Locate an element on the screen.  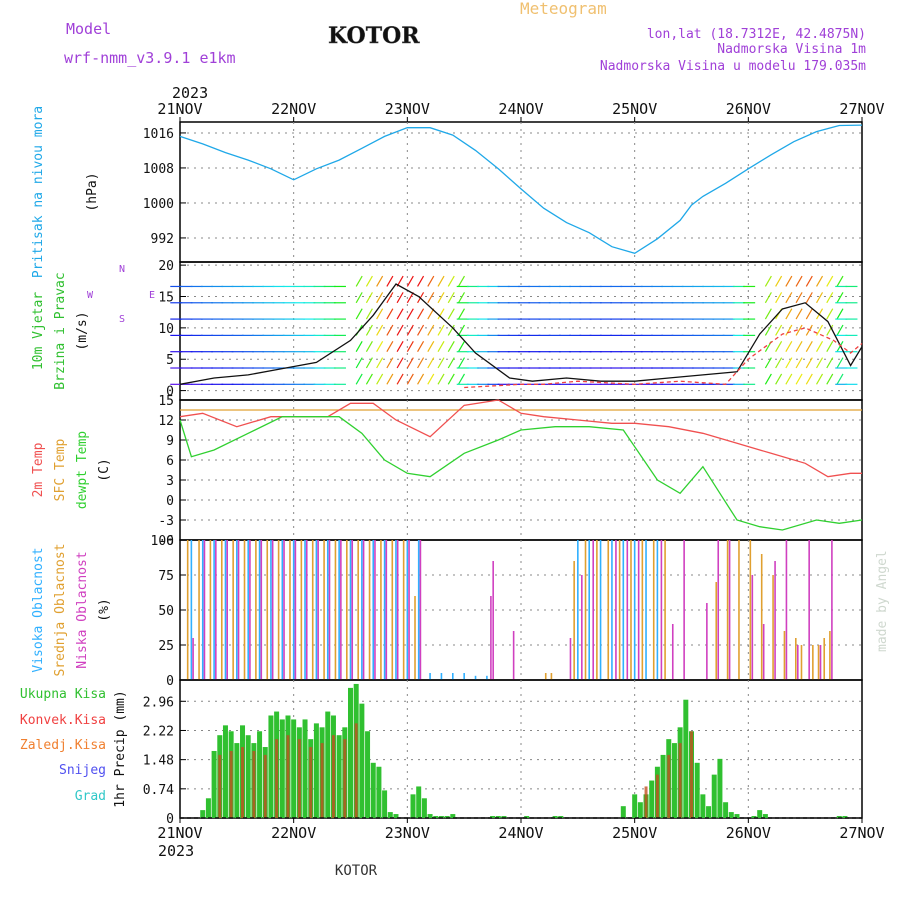
station-title: KOTOR is located at coordinates (374, 36).